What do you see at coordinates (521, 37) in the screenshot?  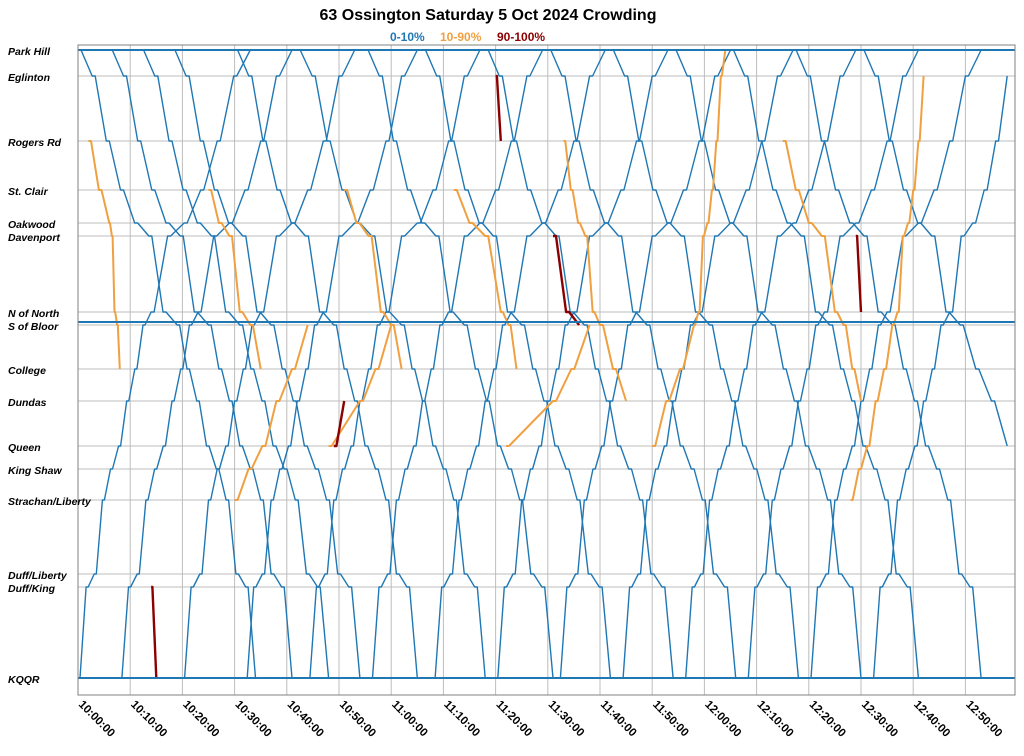 I see `legend-item: 90-100%` at bounding box center [521, 37].